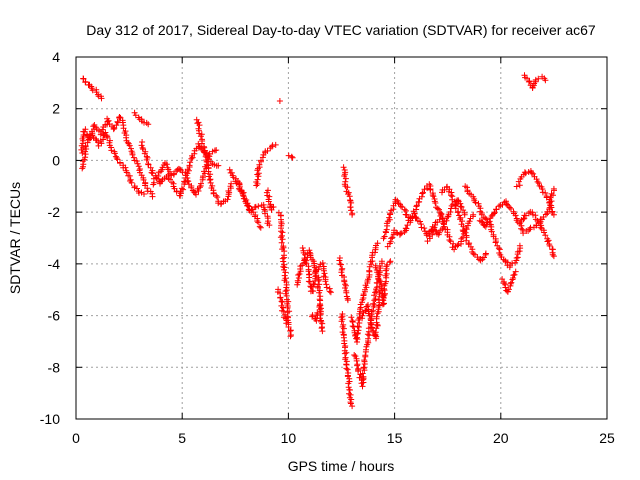 The height and width of the screenshot is (480, 640). I want to click on x-axis-title: GPS time / hours, so click(341, 466).